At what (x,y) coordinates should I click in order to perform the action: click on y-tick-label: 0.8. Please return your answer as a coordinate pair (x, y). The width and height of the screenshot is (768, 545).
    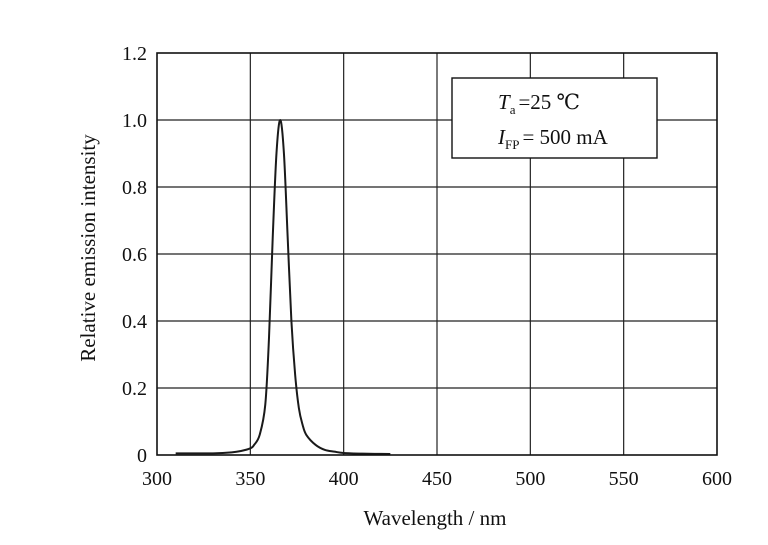
    Looking at the image, I should click on (134, 188).